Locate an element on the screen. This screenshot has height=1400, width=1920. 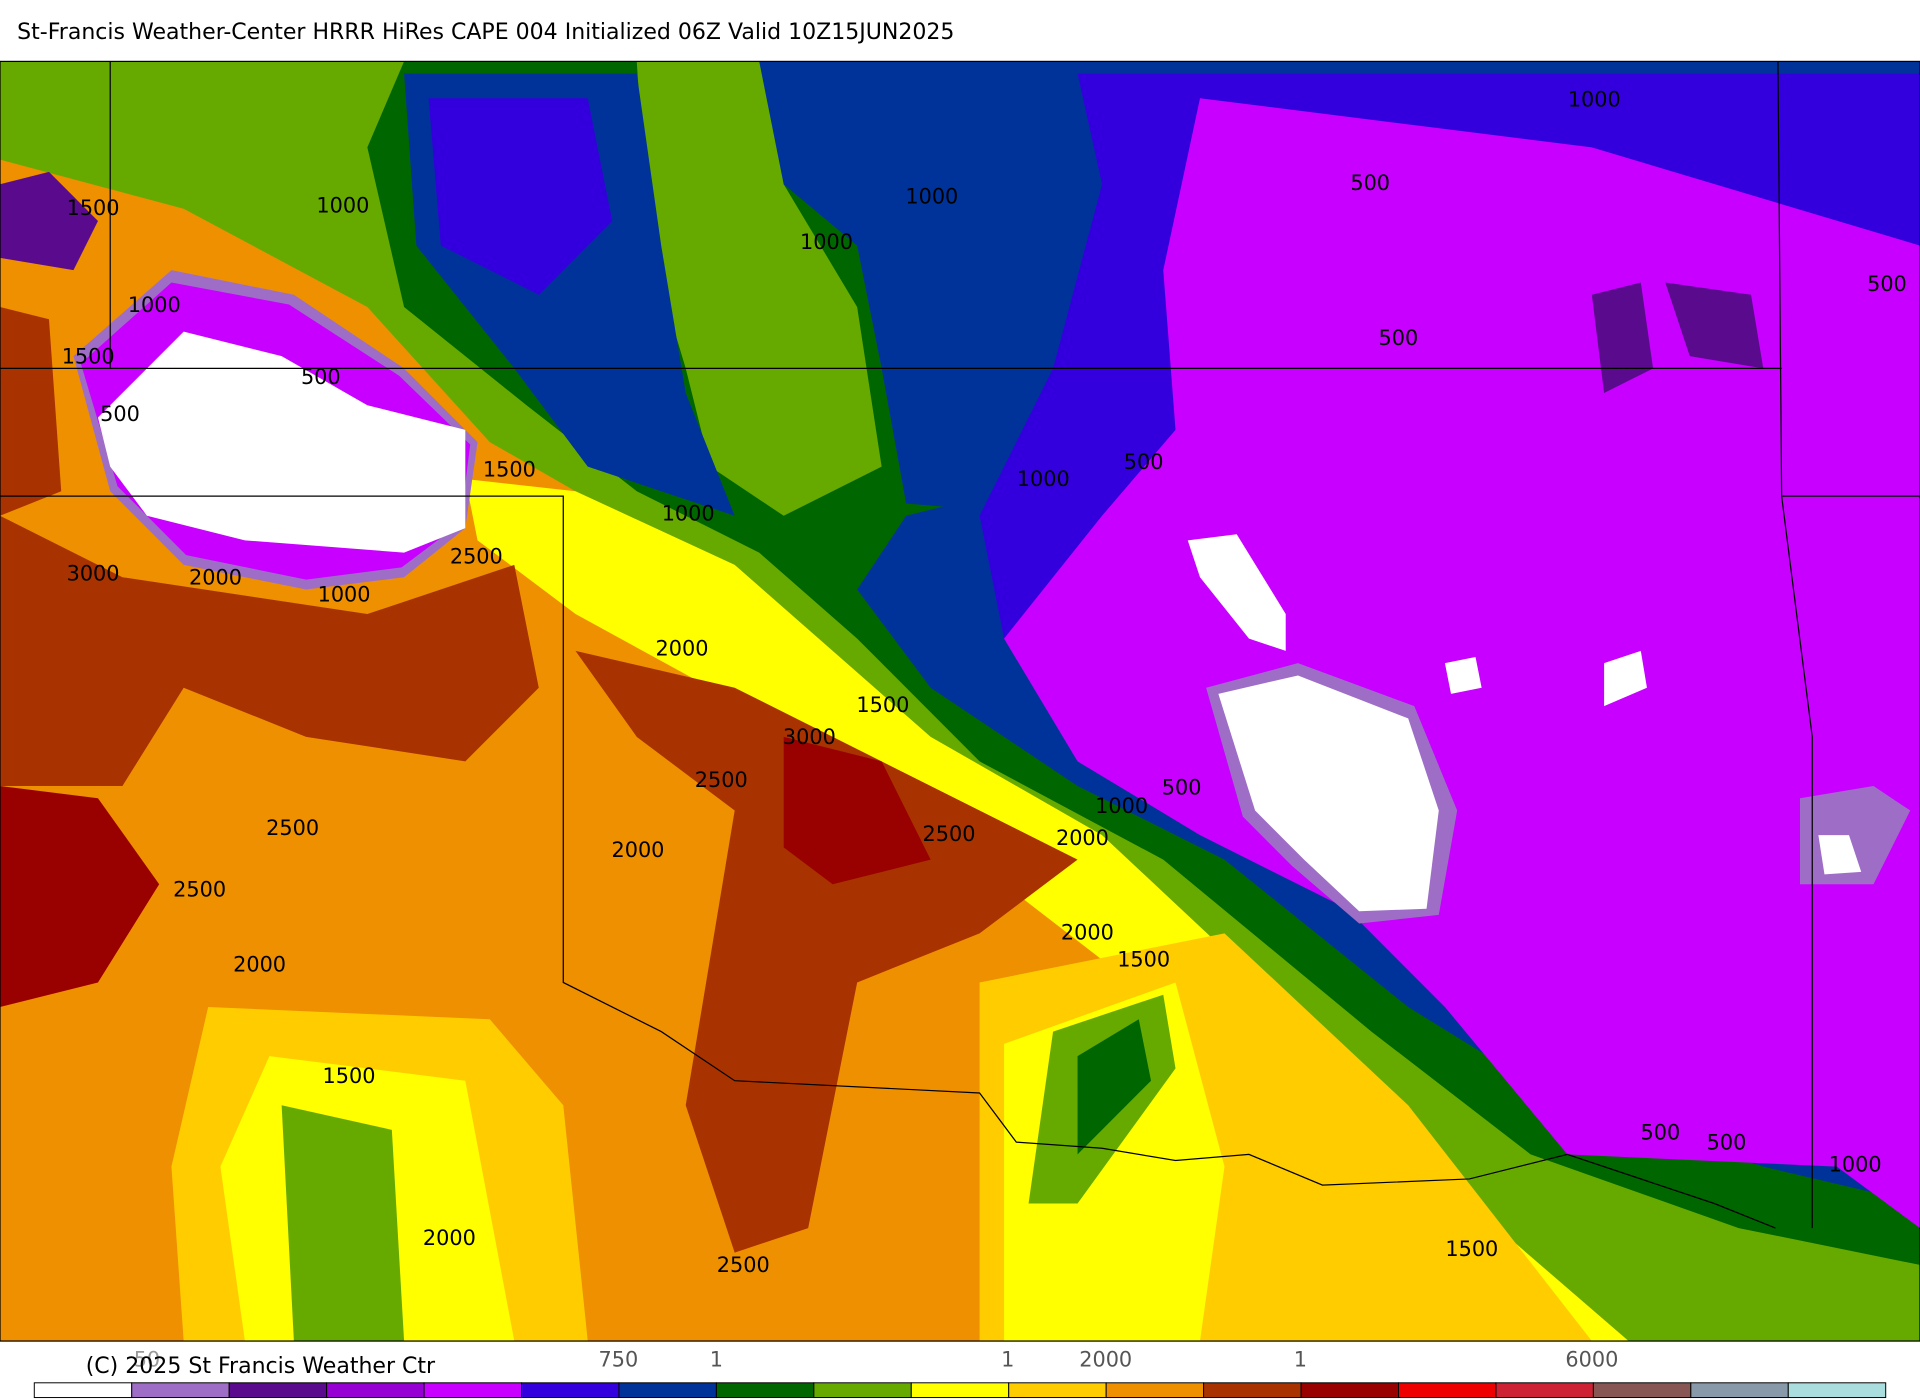
colorbar-label: 50 is located at coordinates (147, 1360).